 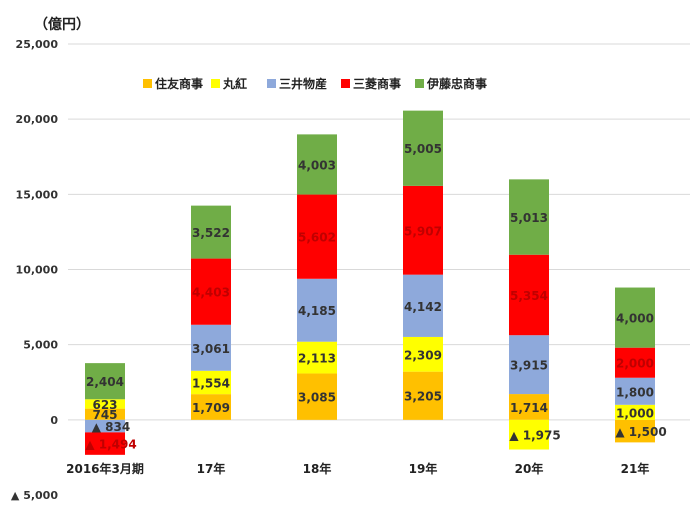 I want to click on data-label: 623, so click(x=104, y=405).